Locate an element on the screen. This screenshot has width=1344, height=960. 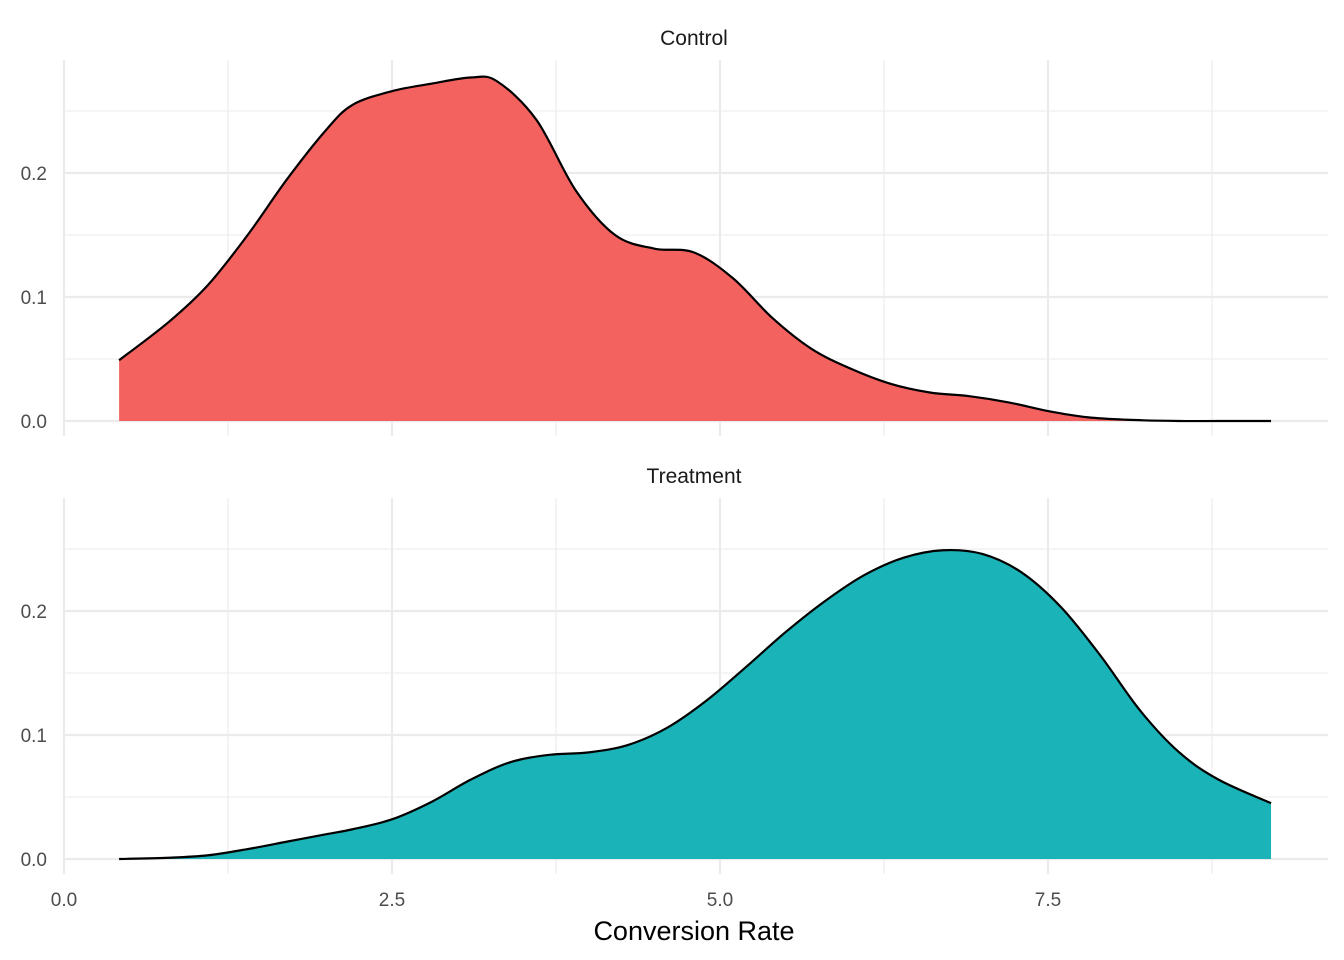
facet-label-treatment: Treatment is located at coordinates (694, 476).